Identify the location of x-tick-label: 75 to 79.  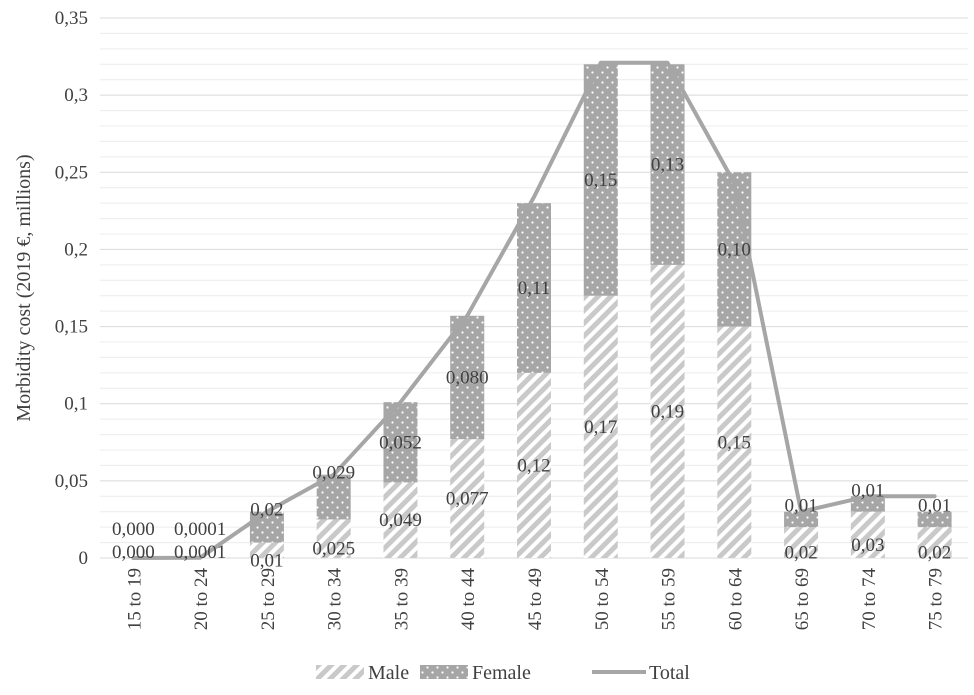
(936, 599).